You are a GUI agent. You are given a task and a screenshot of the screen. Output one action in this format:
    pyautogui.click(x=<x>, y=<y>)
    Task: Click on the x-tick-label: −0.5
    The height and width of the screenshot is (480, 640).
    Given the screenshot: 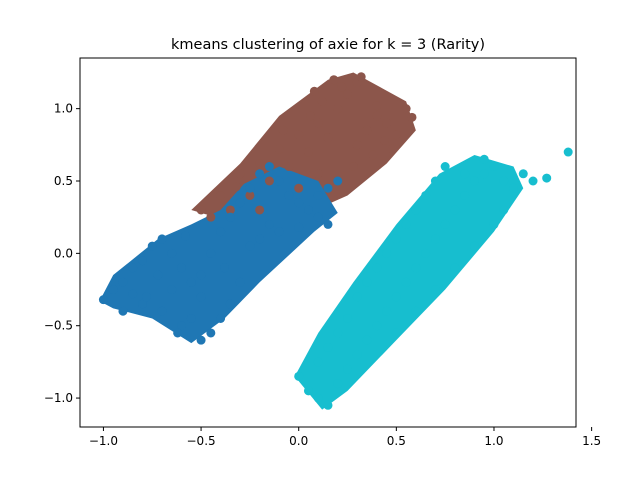 What is the action you would take?
    pyautogui.click(x=201, y=441)
    